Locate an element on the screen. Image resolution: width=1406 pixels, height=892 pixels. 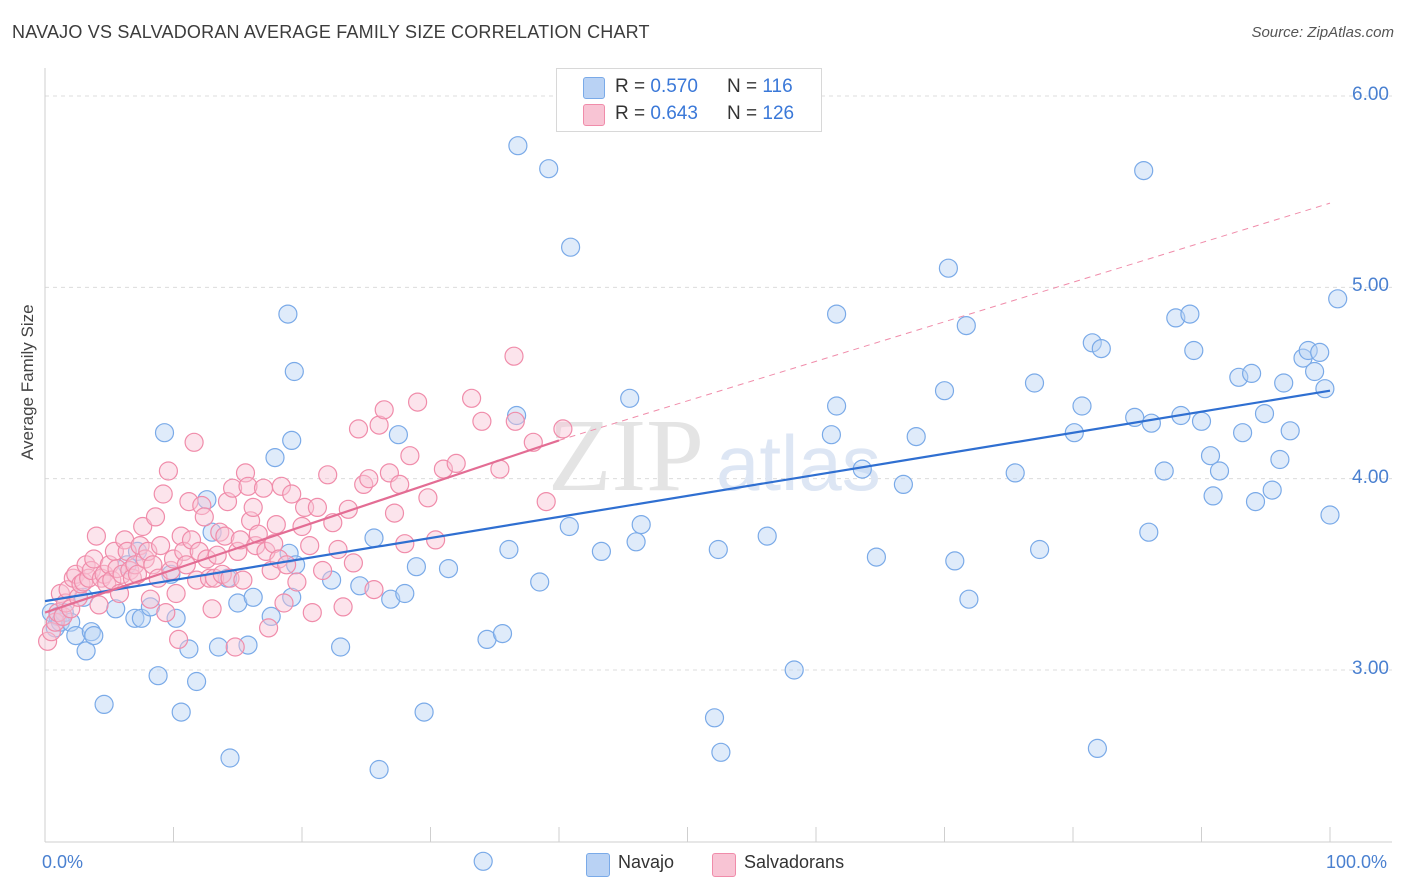
legend-navajo-label: Navajo is located at coordinates (646, 862).